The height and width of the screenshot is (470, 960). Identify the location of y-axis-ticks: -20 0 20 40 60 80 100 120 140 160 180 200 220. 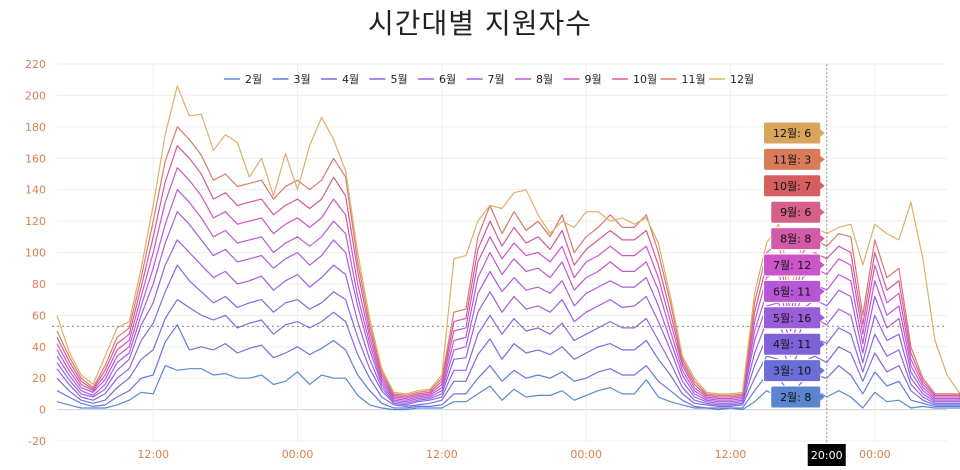
(35, 253).